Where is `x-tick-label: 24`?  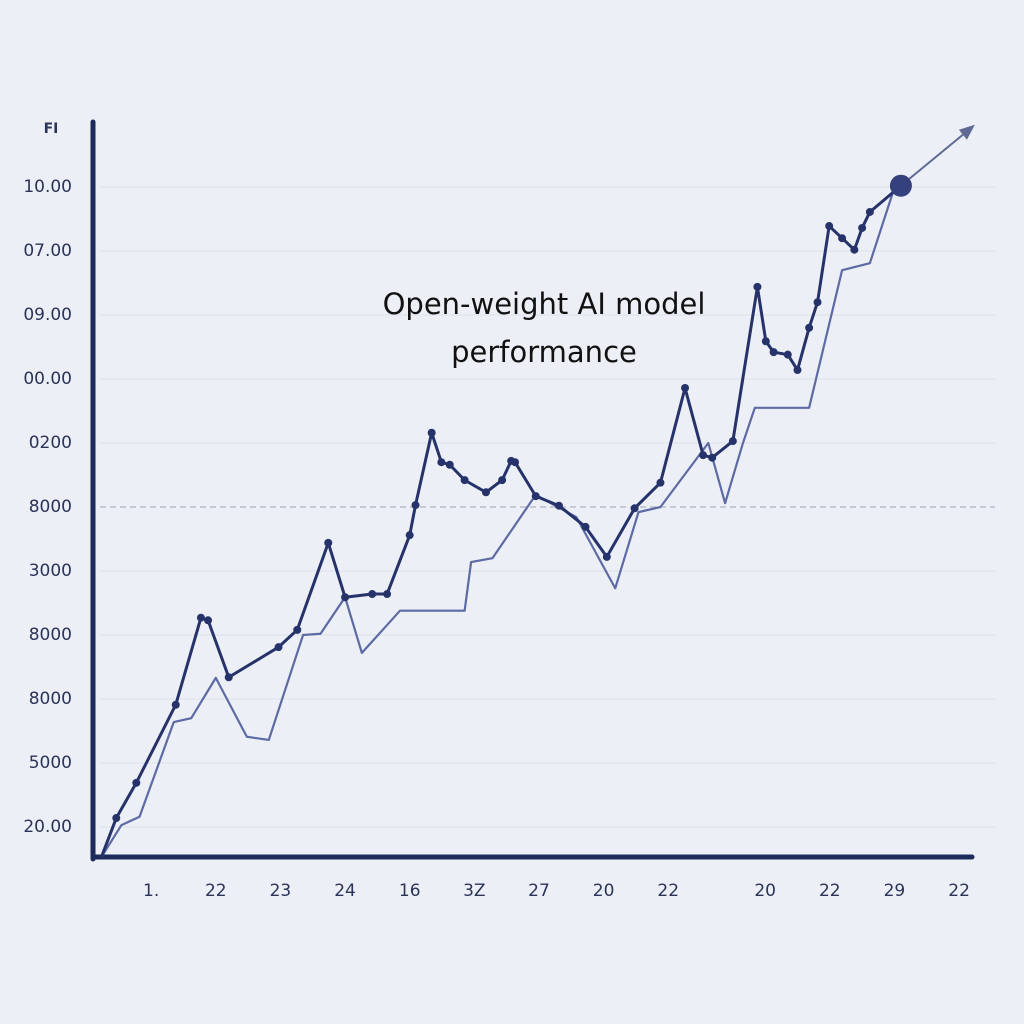
x-tick-label: 24 is located at coordinates (345, 891).